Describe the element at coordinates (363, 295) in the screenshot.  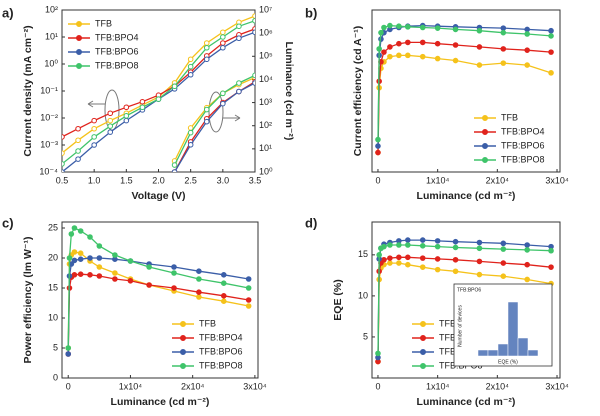
I see `y-tick-label: 10` at that location.